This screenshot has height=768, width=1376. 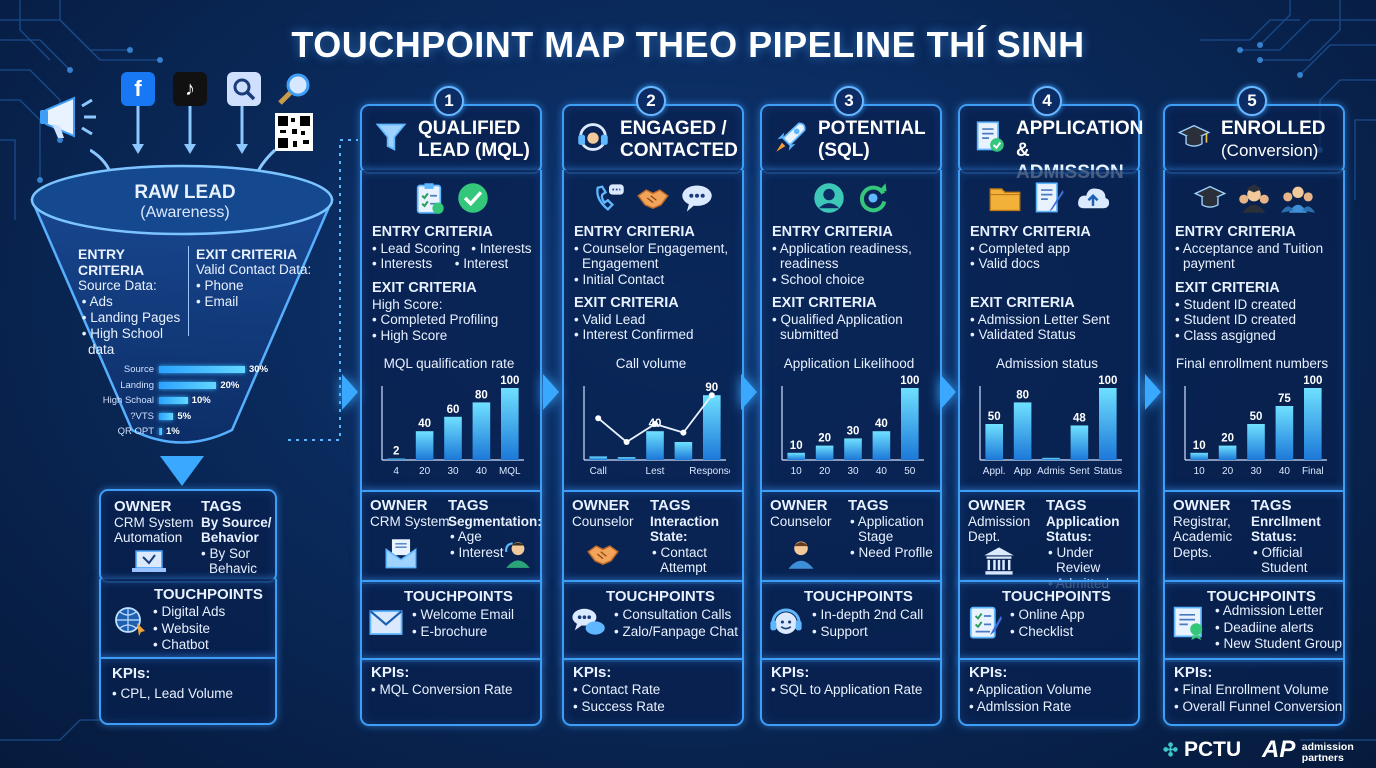 What do you see at coordinates (837, 327) in the screenshot?
I see `exit-item: • Qualified Application submitted` at bounding box center [837, 327].